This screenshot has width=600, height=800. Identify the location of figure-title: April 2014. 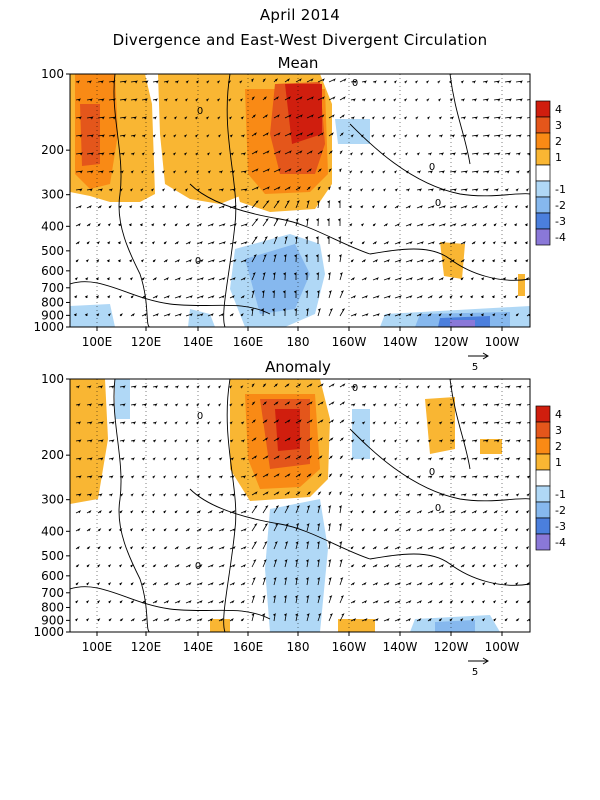
(300, 15).